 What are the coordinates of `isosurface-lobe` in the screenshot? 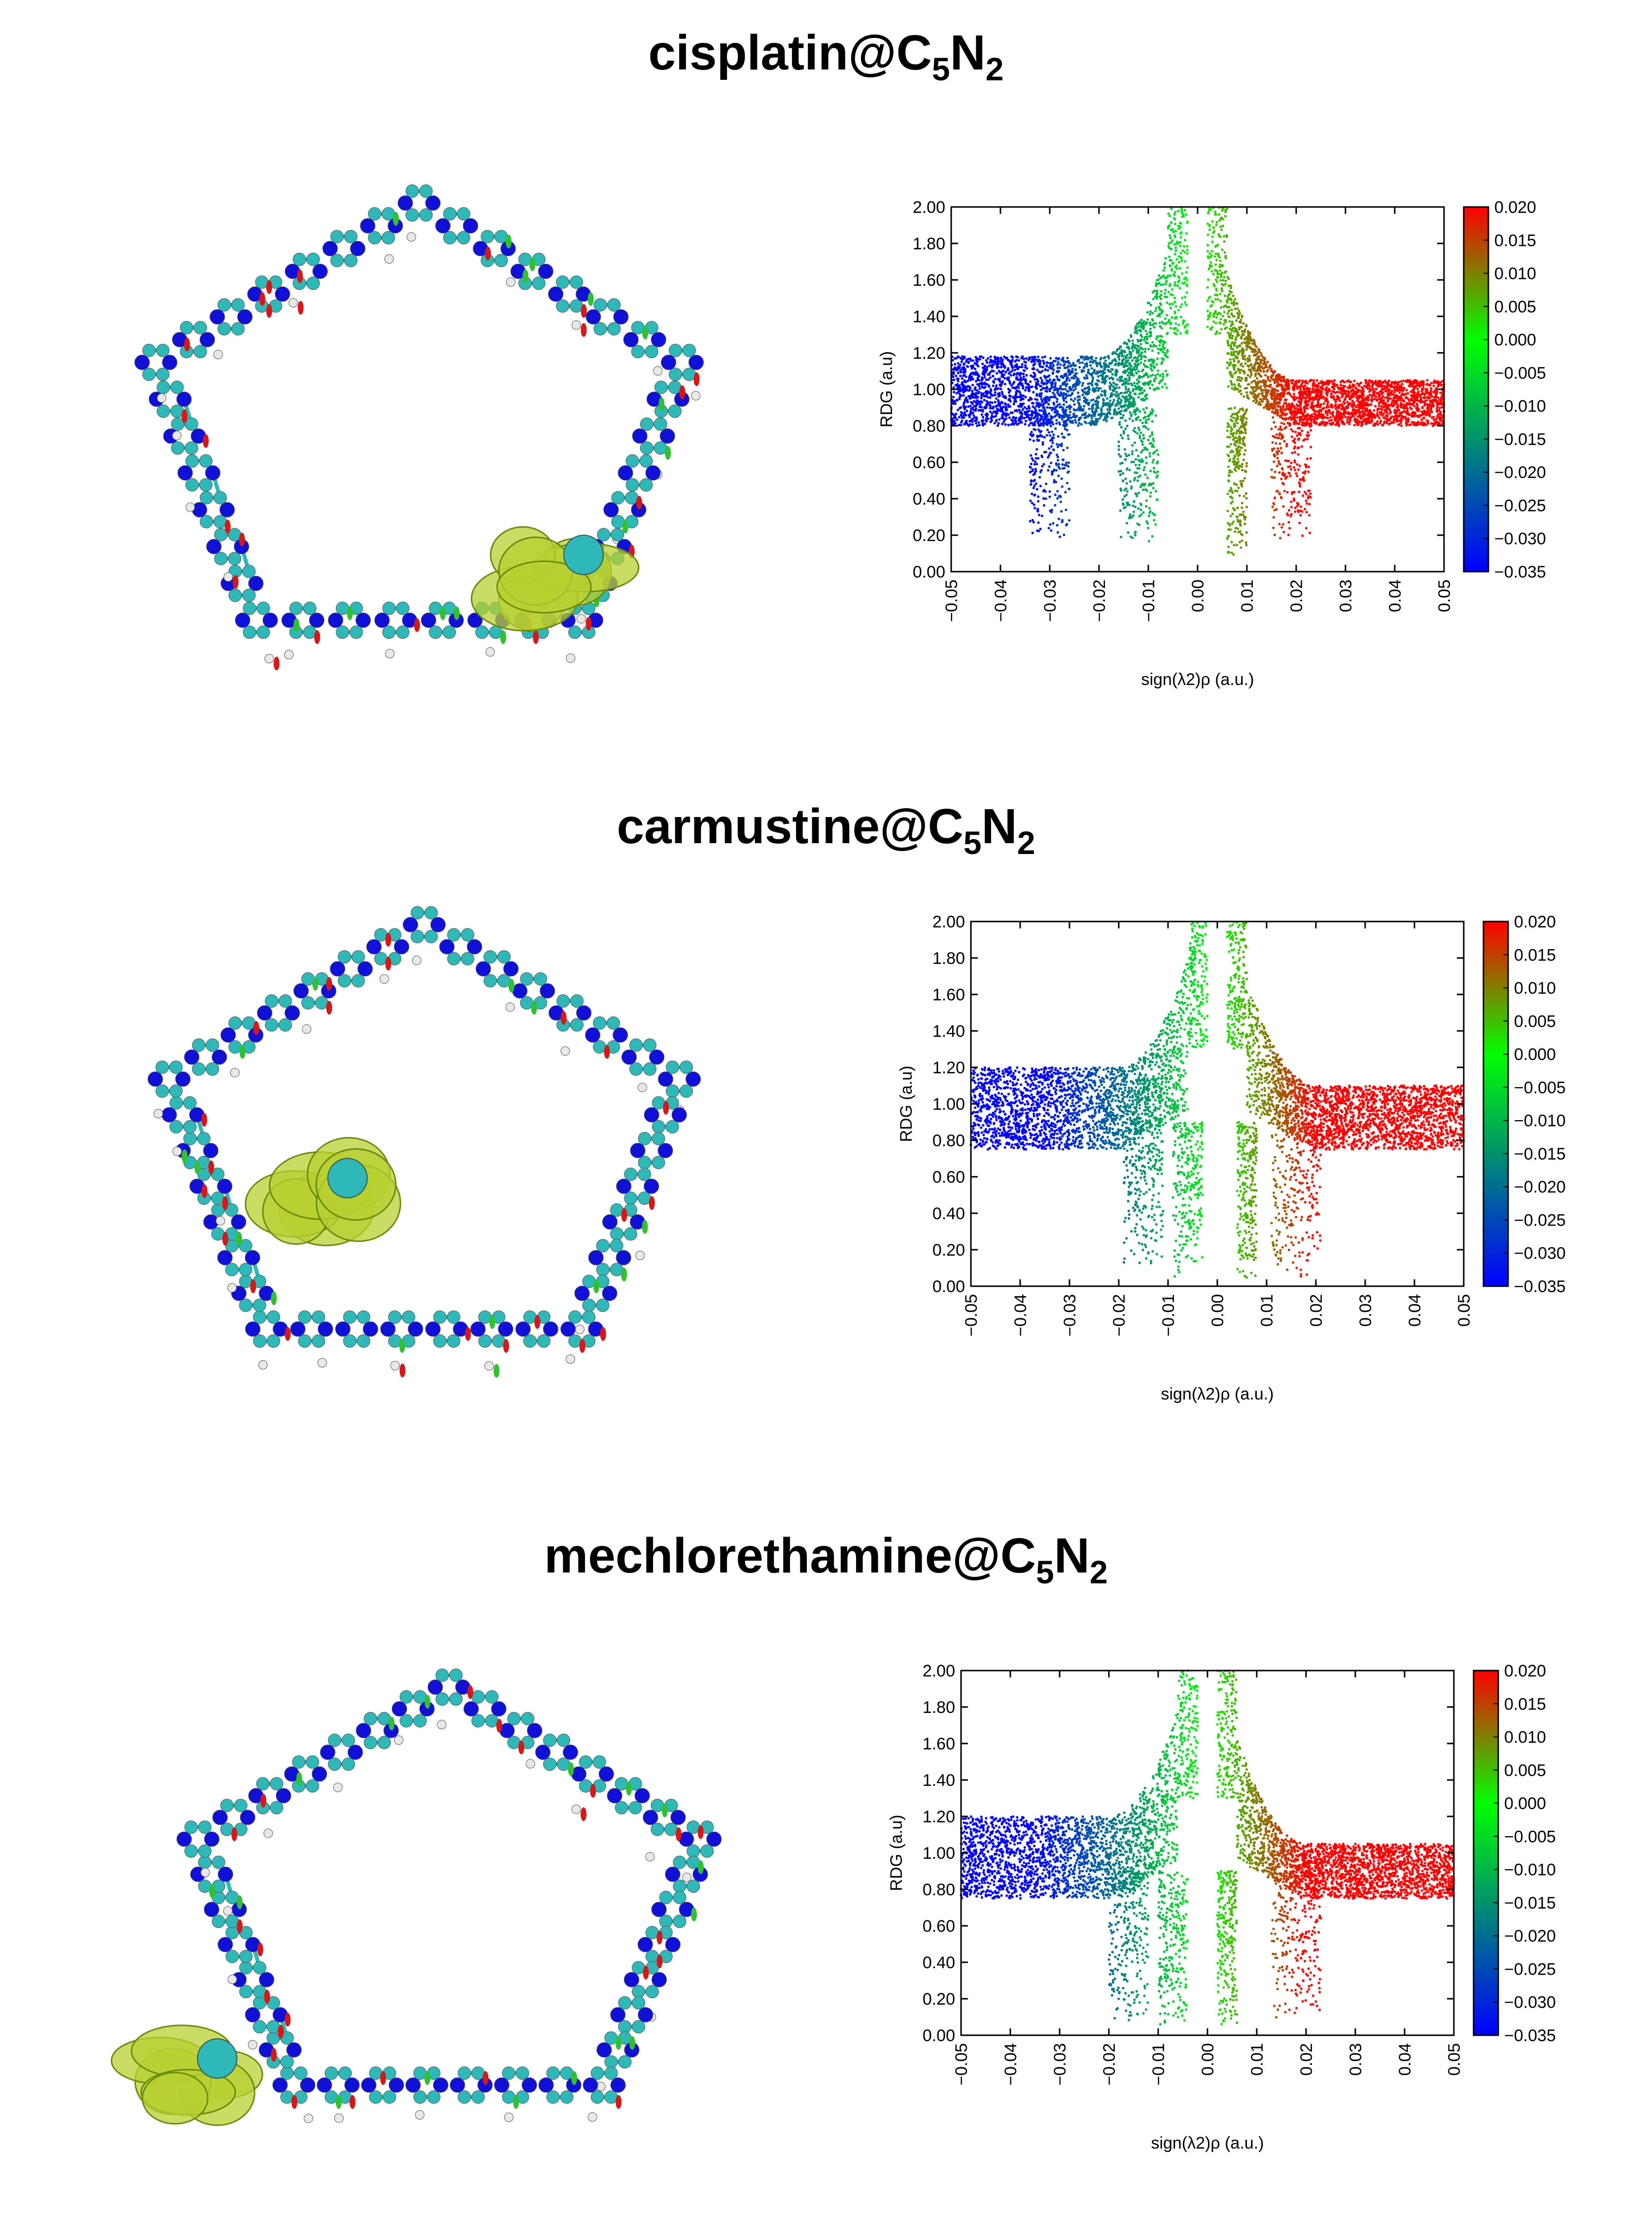 It's located at (174, 2098).